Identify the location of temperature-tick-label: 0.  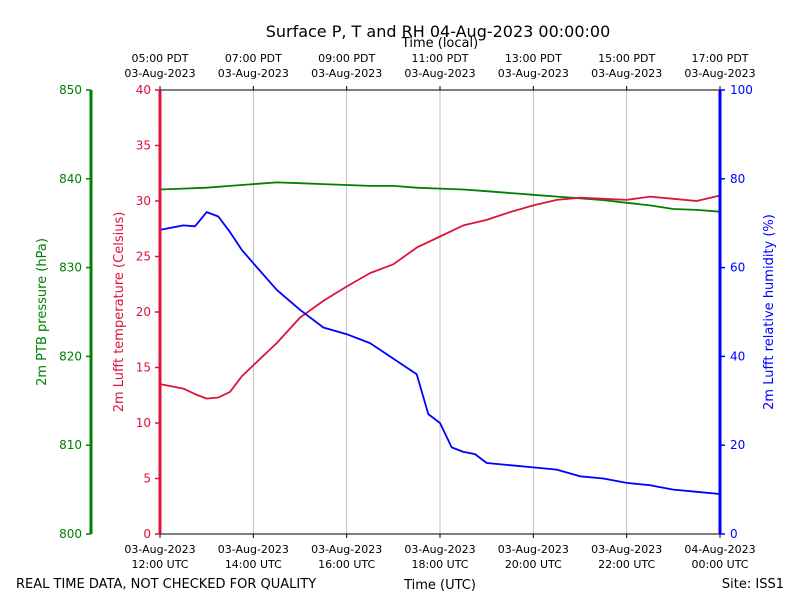
(147, 534).